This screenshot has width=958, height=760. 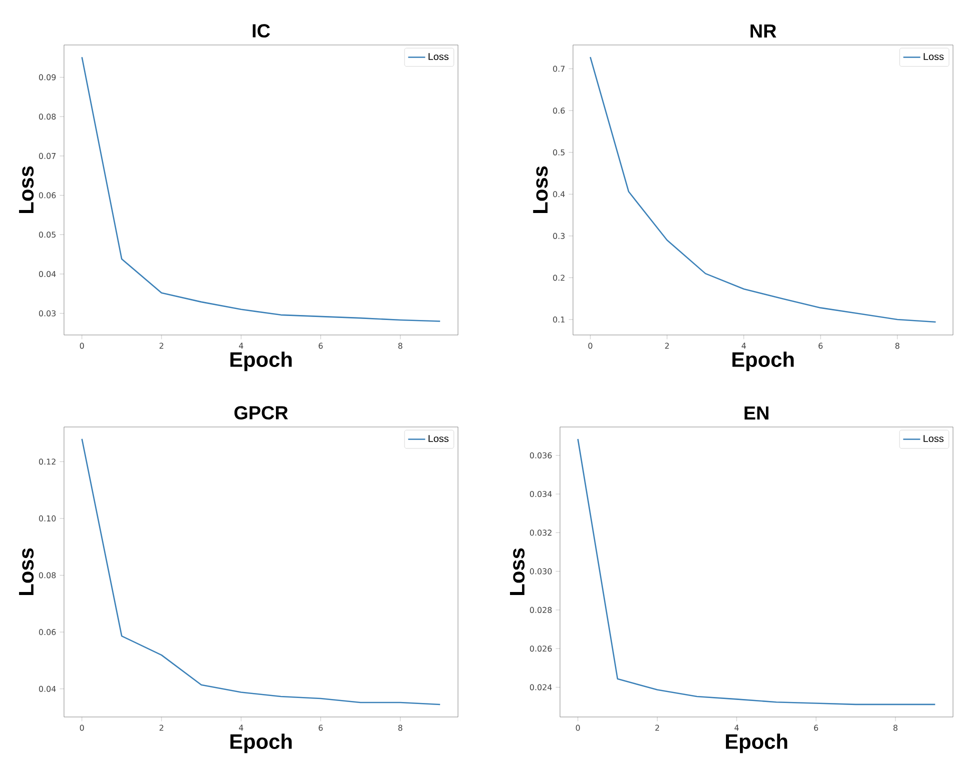 I want to click on chart-title: EN, so click(x=756, y=413).